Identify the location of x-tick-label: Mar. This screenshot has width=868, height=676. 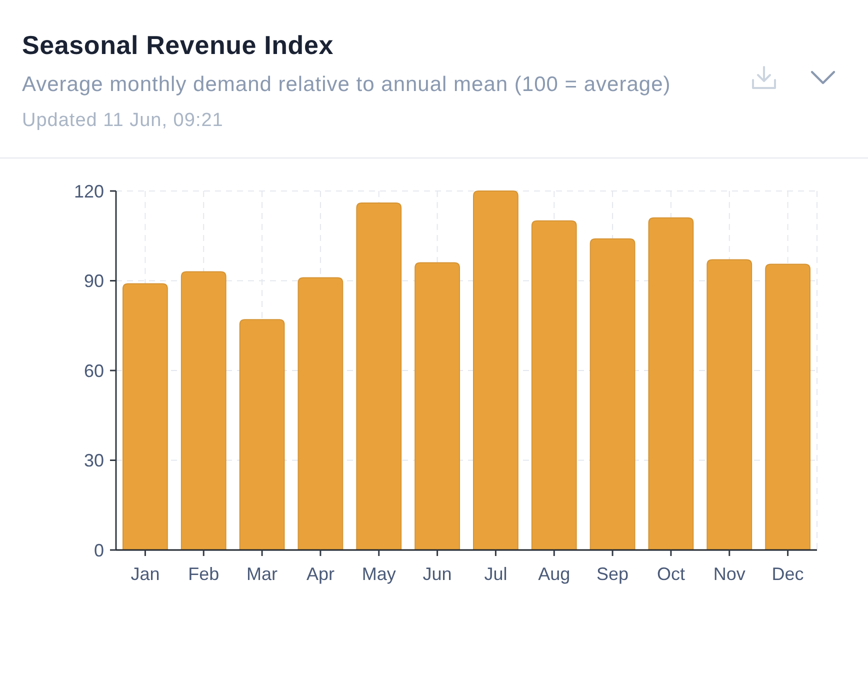
(262, 574).